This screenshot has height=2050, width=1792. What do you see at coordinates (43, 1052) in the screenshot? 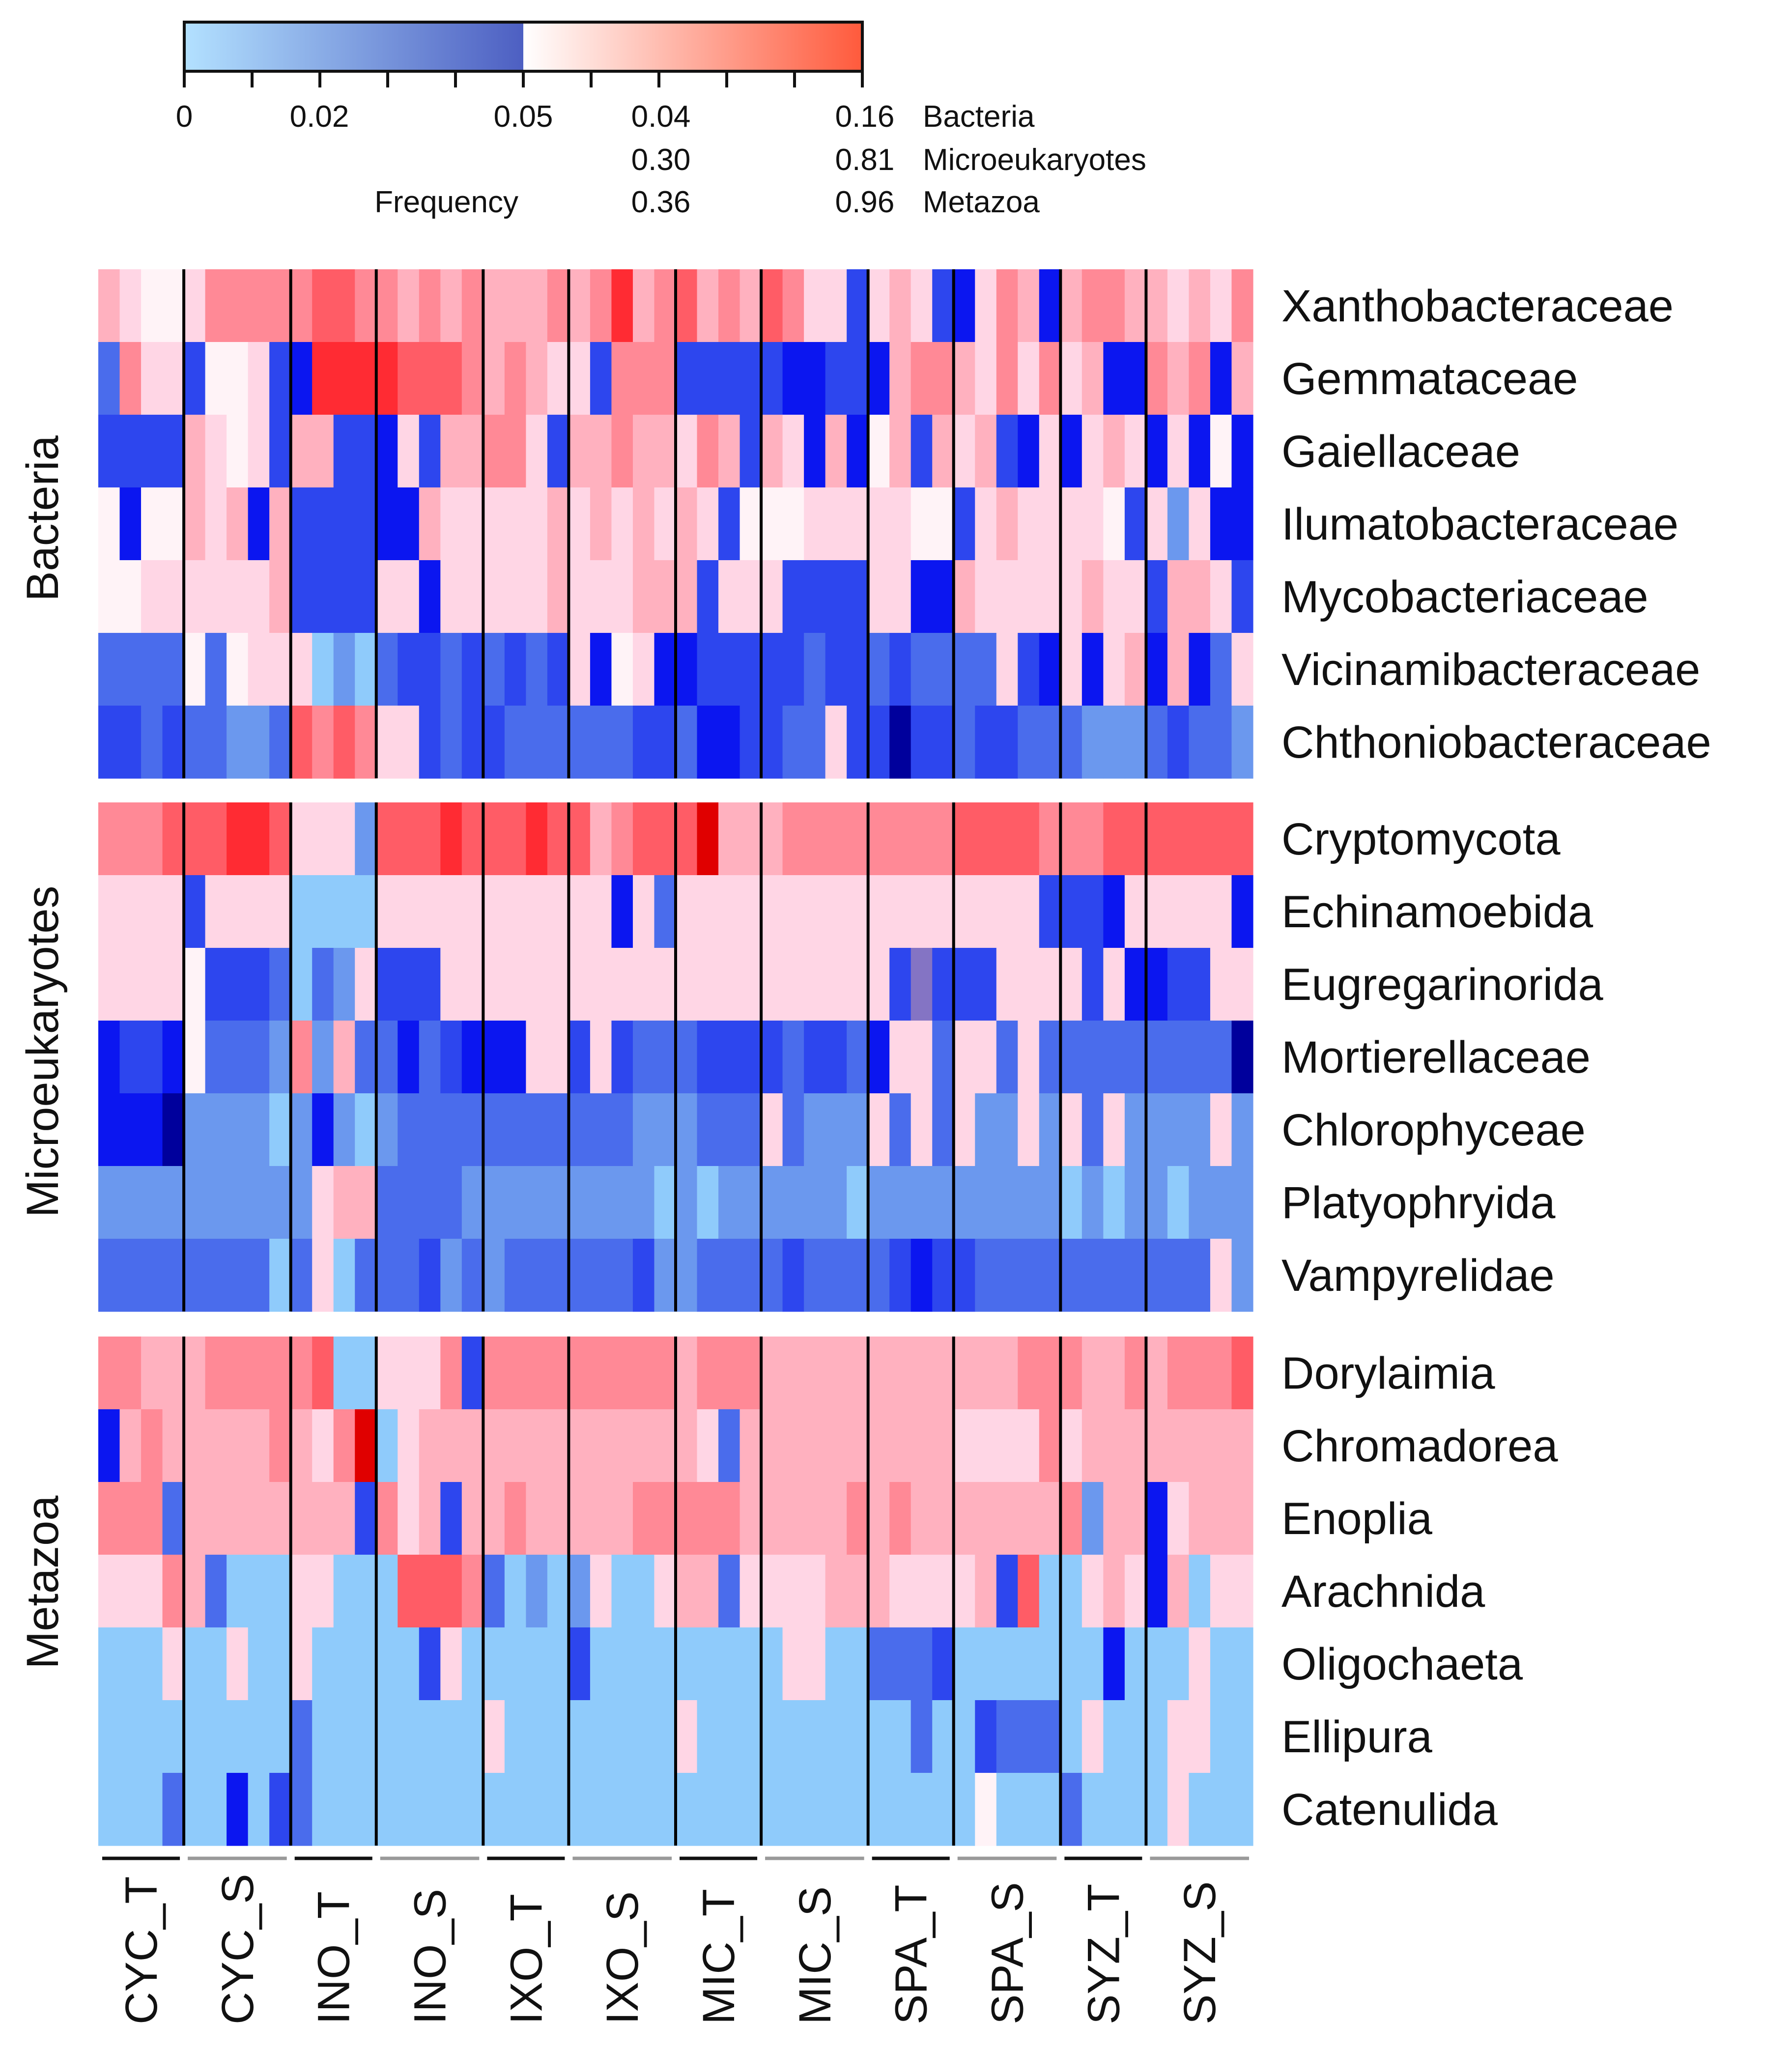
I see `group-title-microeukaryotes: Microeukaryotes` at bounding box center [43, 1052].